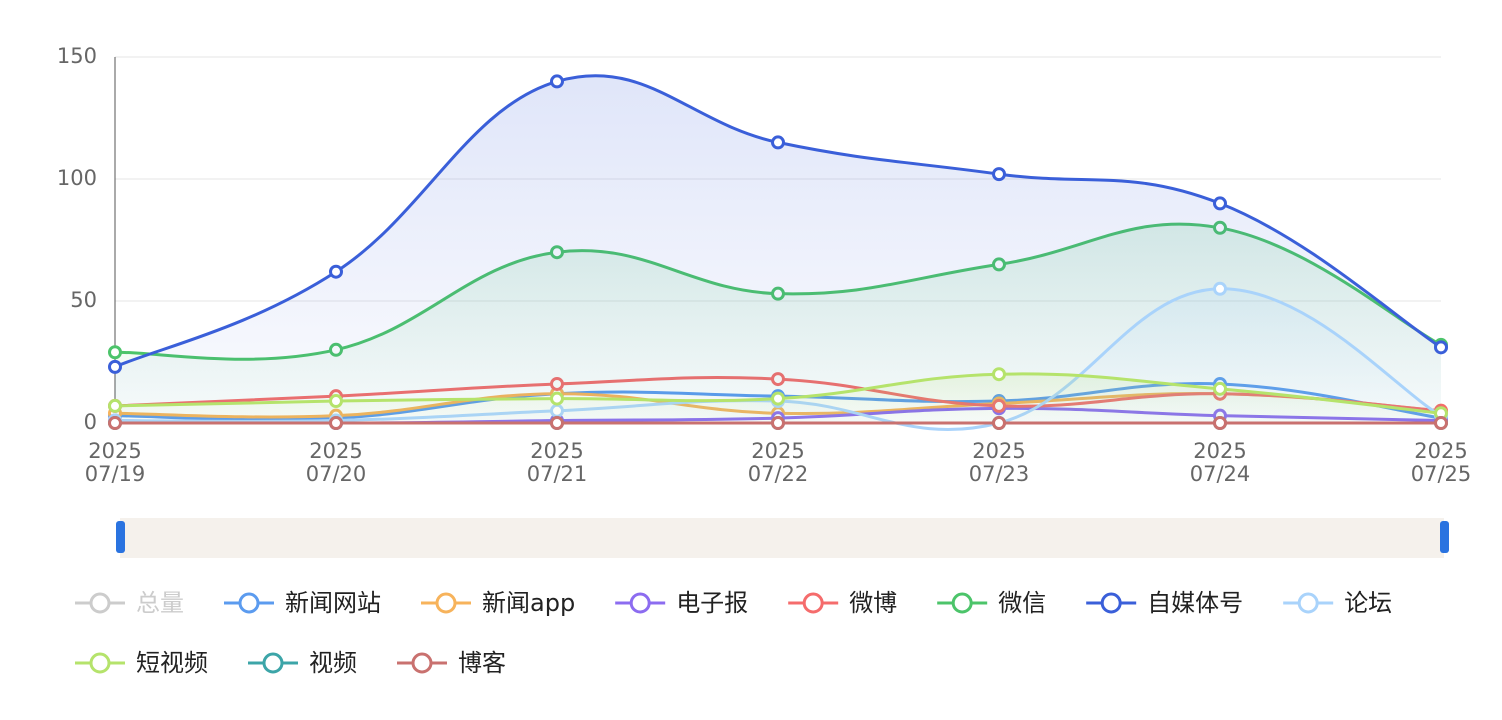 This screenshot has height=720, width=1502. I want to click on data-zoom, so click(782, 538).